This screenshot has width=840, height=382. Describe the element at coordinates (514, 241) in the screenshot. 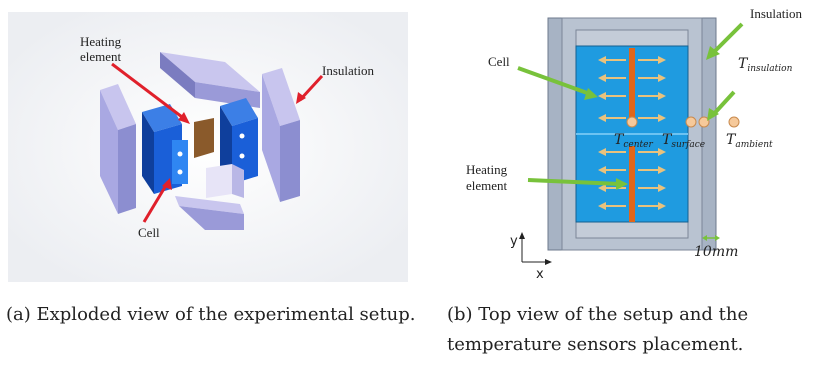

I see `axis-y-label: y` at that location.